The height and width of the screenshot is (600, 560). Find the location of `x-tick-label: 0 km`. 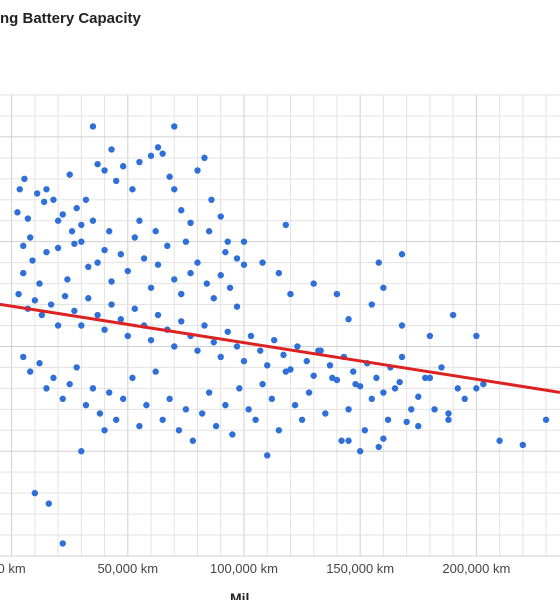

x-tick-label: 0 km is located at coordinates (13, 568).